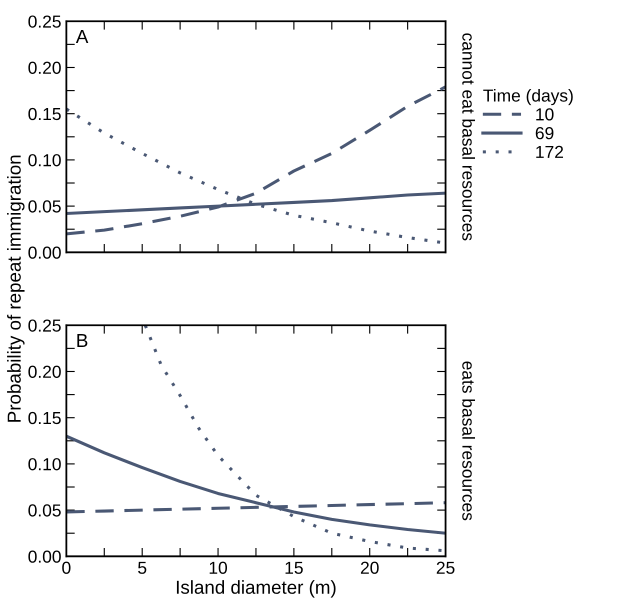 This screenshot has width=632, height=608. Describe the element at coordinates (550, 152) in the screenshot. I see `legend-label: 172` at that location.